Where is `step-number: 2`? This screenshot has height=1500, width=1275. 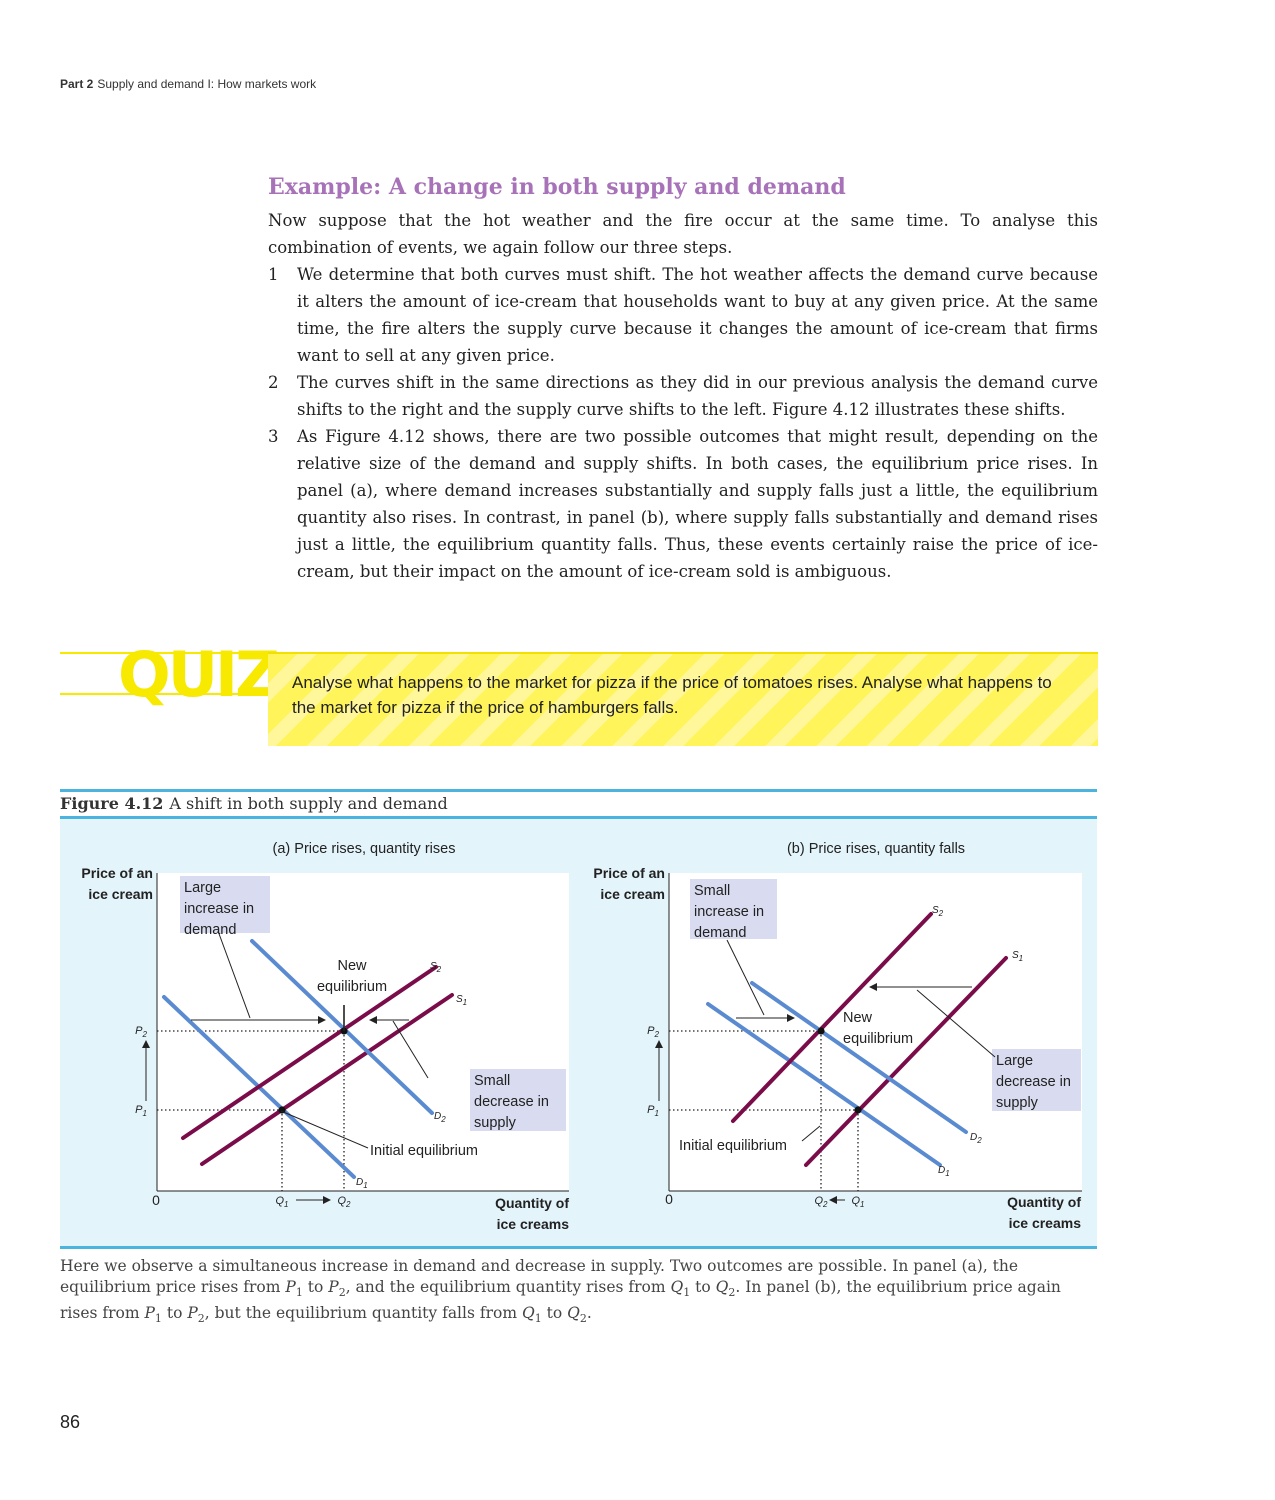
step-number: 2 is located at coordinates (273, 382).